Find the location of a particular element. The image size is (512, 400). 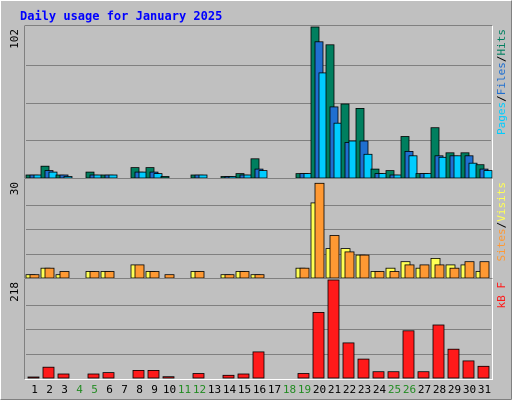

x-tick-label-day-24: 24 is located at coordinates (380, 389).